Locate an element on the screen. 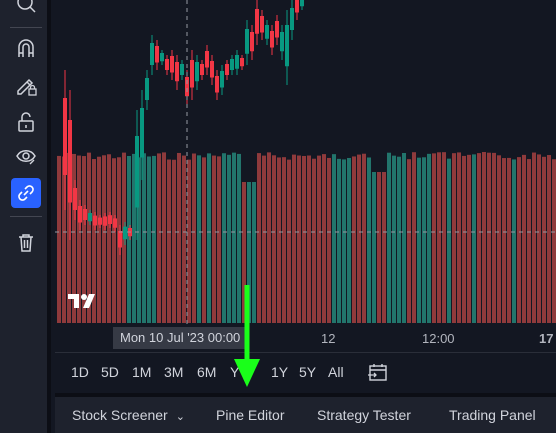 The image size is (556, 433). range-1y-button: 1Y is located at coordinates (280, 372).